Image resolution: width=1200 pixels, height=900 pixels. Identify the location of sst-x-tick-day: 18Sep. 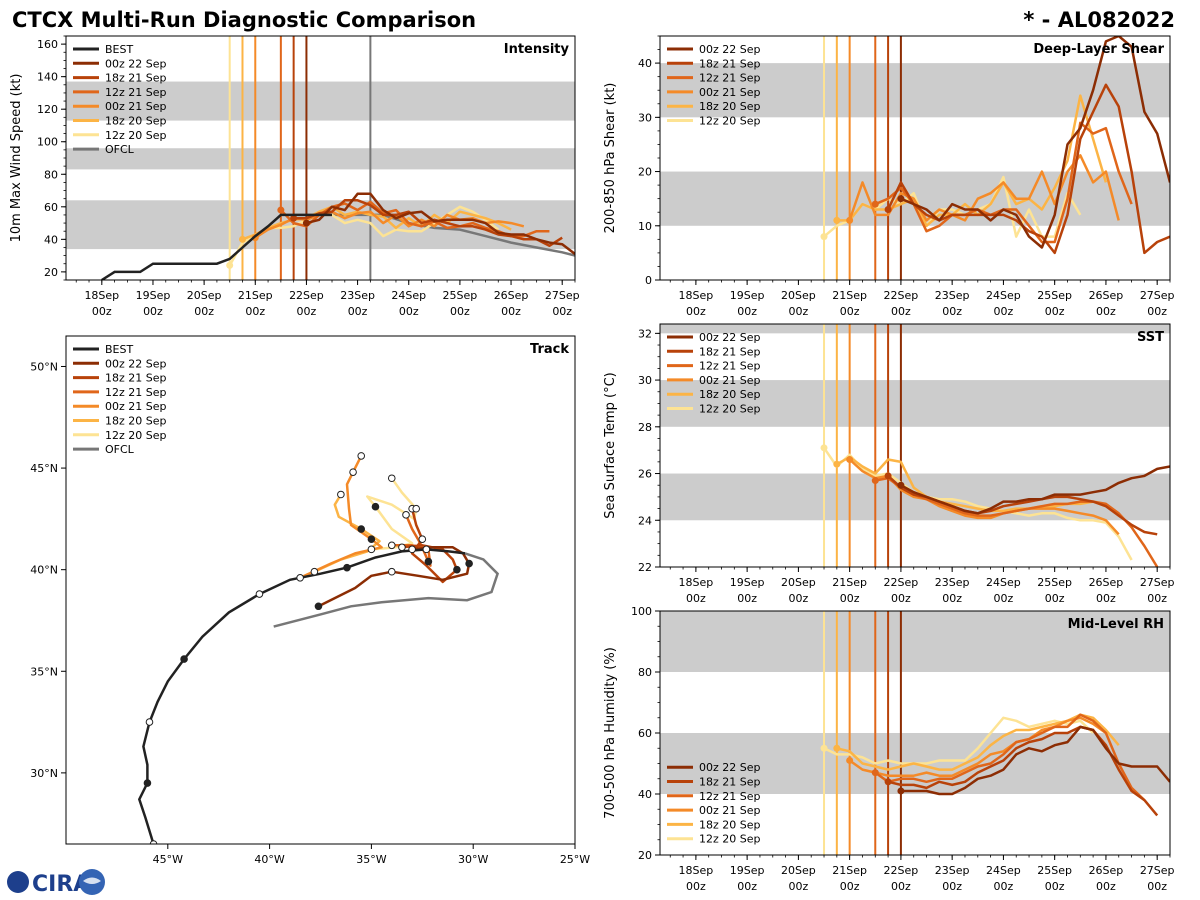
(696, 582).